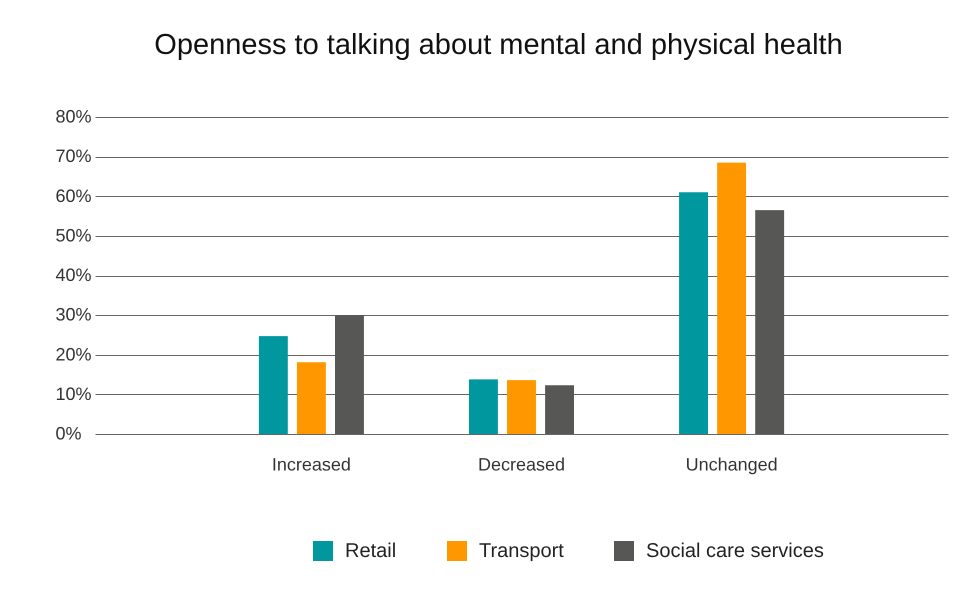  Describe the element at coordinates (522, 464) in the screenshot. I see `x-tick-label: Decreased` at that location.